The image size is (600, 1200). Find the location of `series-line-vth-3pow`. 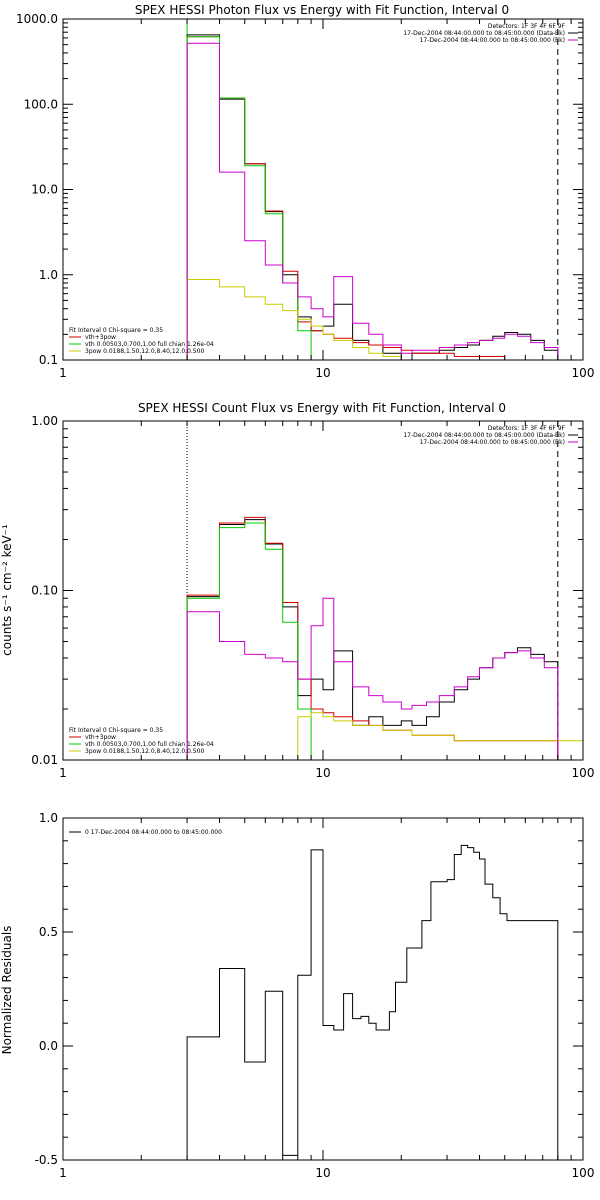

series-line-vth-3pow is located at coordinates (372, 638).